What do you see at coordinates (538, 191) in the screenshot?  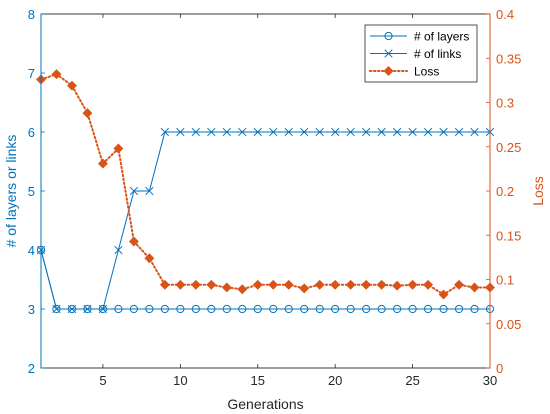 I see `y-axis-label-right: Loss` at bounding box center [538, 191].